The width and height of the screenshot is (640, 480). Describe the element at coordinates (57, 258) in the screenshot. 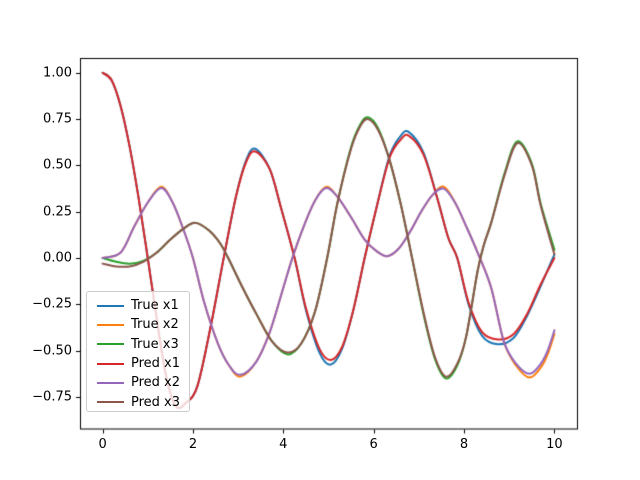

I see `y-tick-label: 0.00` at that location.